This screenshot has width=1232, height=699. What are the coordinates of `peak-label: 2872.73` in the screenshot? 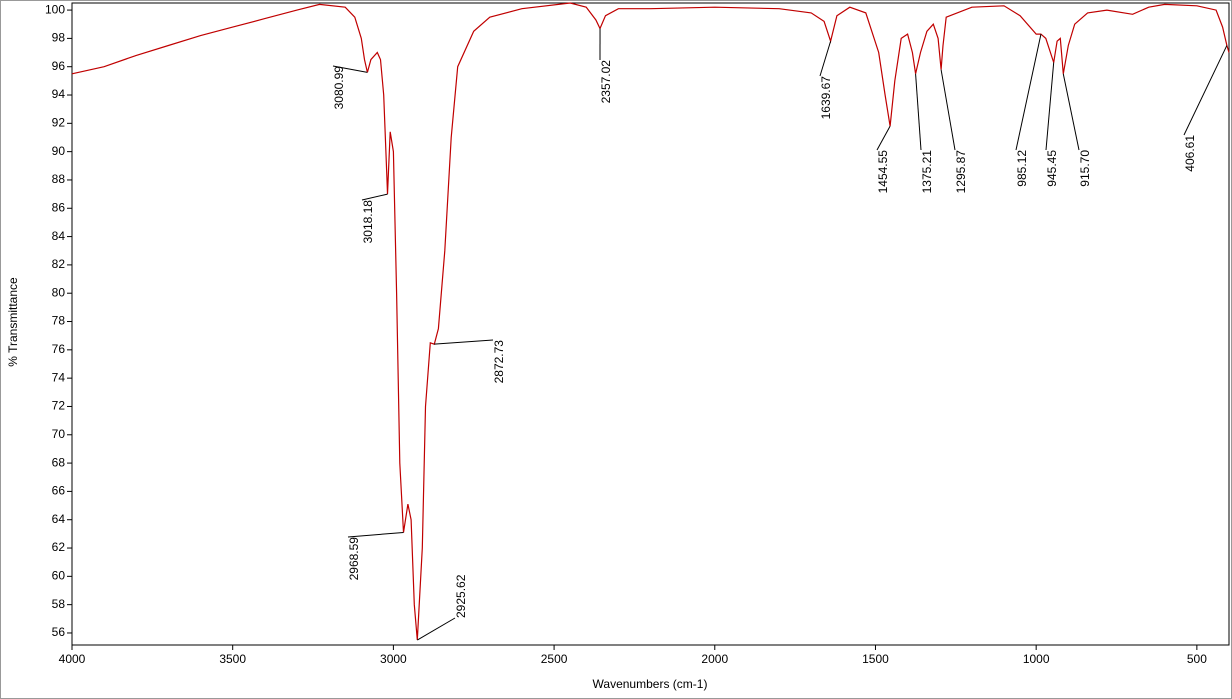 It's located at (499, 362).